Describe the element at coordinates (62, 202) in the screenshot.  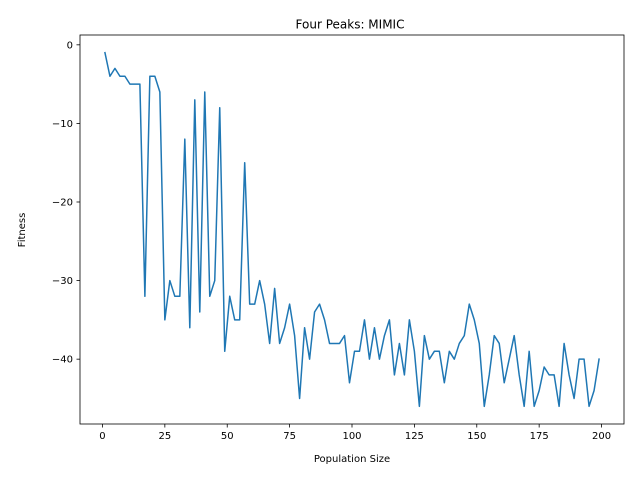
I see `y-tick-label: −20` at that location.